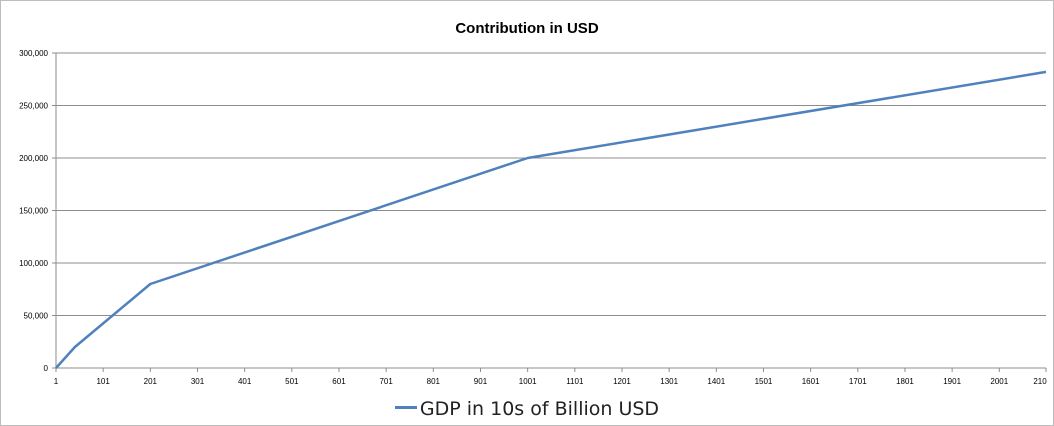  What do you see at coordinates (151, 381) in the screenshot?
I see `x-tick-label: 201` at bounding box center [151, 381].